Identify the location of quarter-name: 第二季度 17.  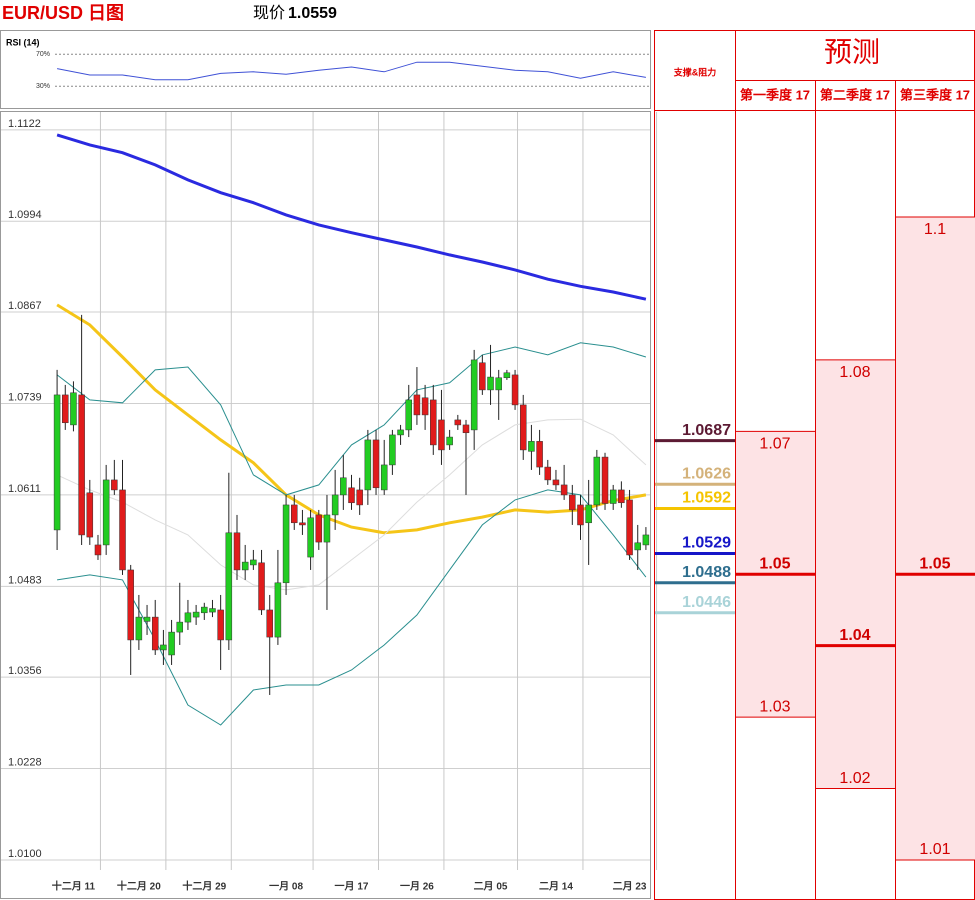
(855, 94).